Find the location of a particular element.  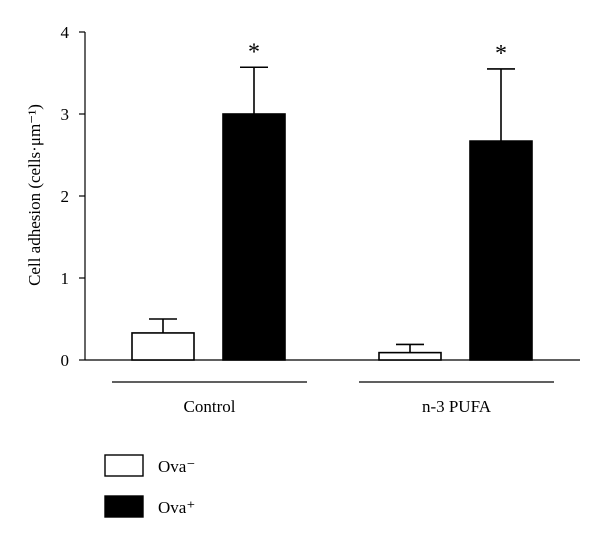

y-tick-label: 2 is located at coordinates (65, 196).